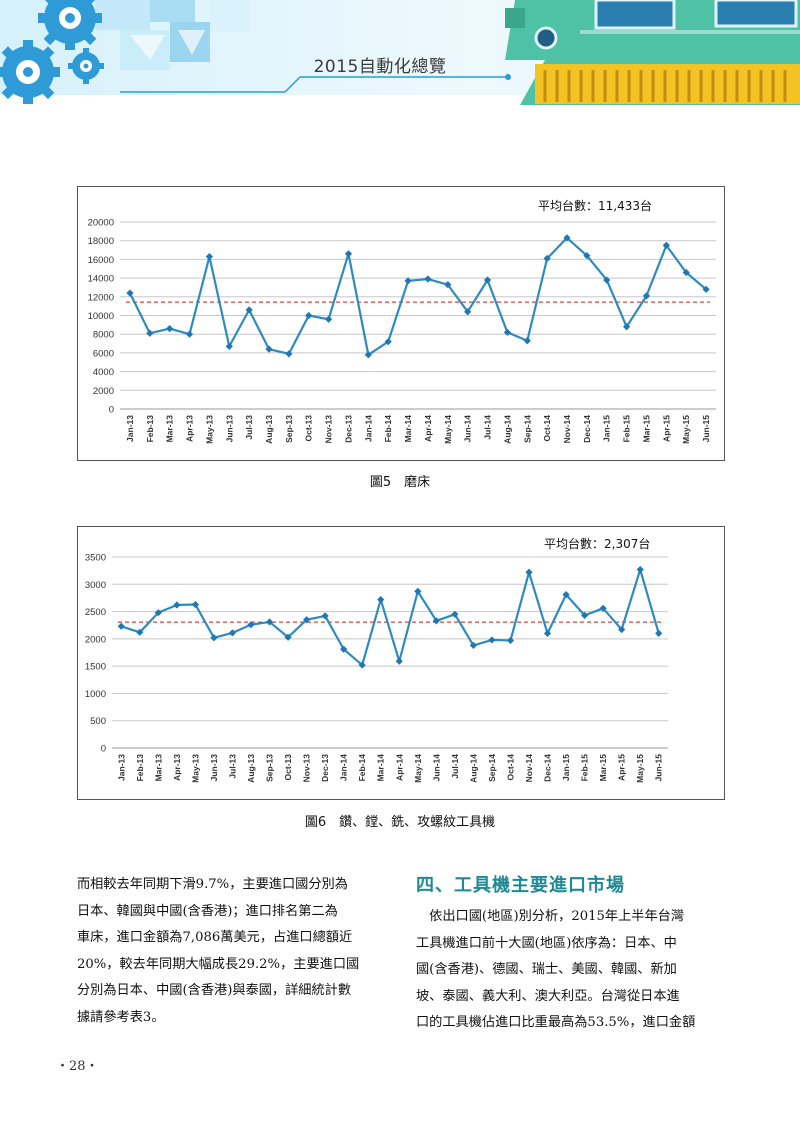 Image resolution: width=800 pixels, height=1122 pixels. What do you see at coordinates (587, 429) in the screenshot?
I see `x-tick-label: Dec-14` at bounding box center [587, 429].